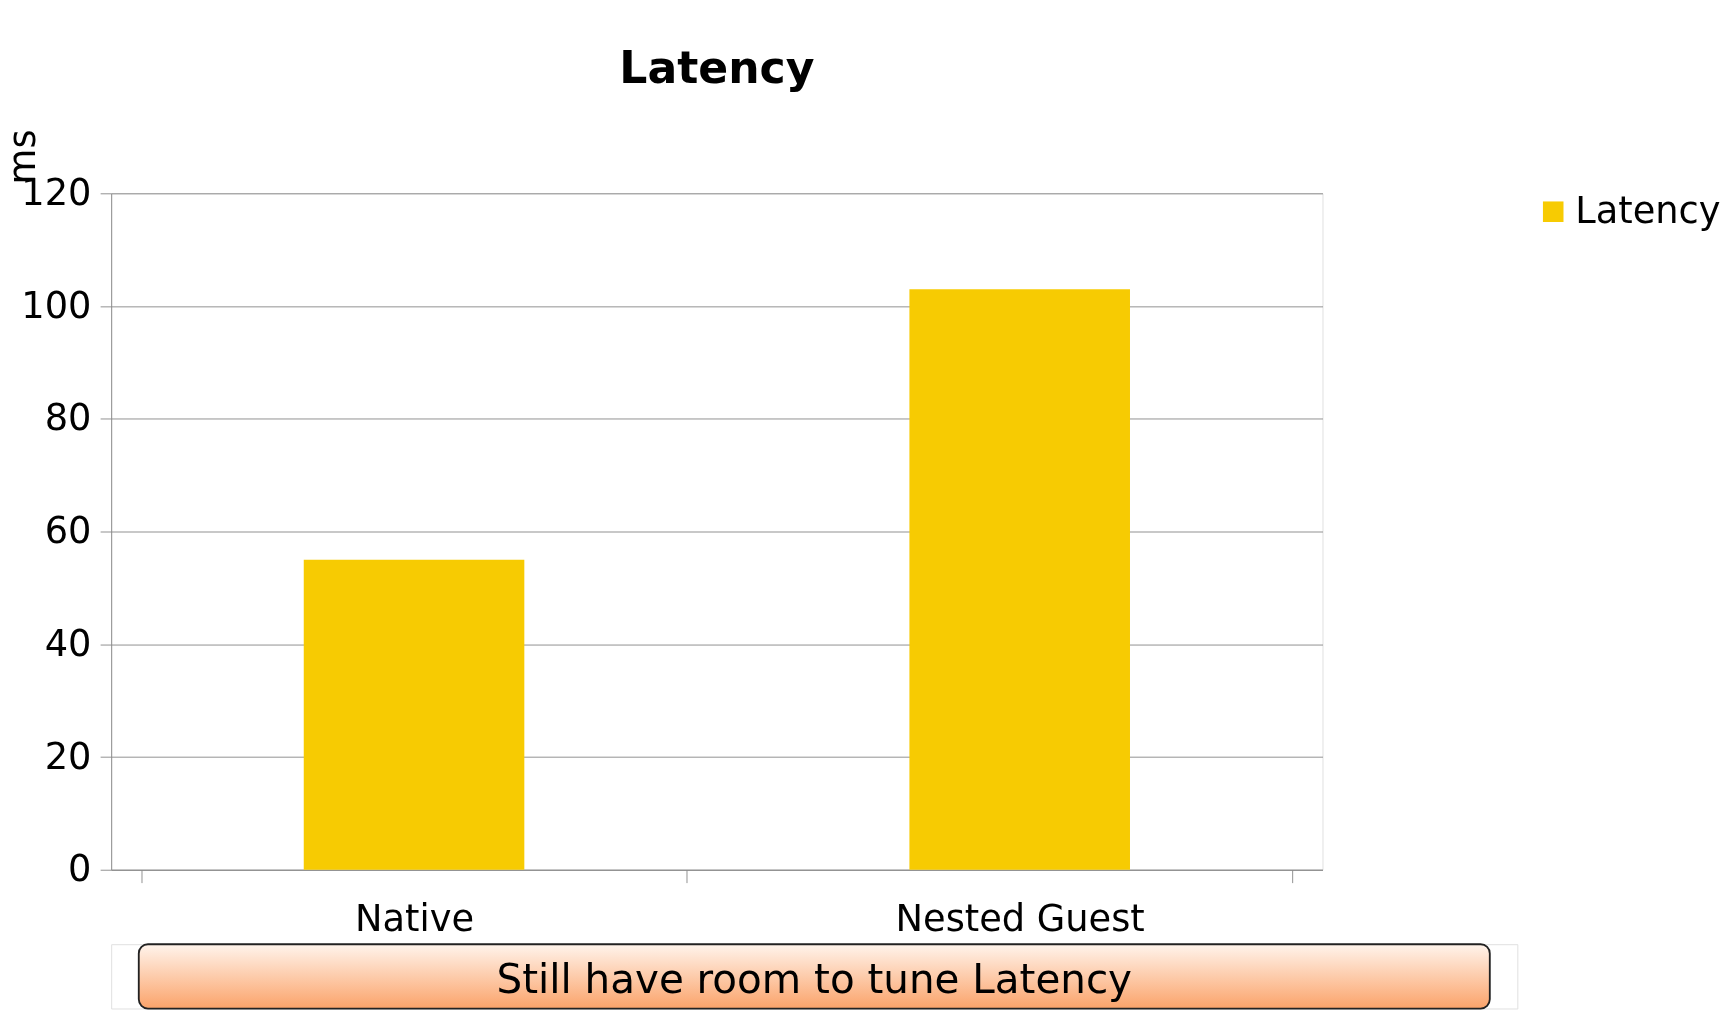  Describe the element at coordinates (1648, 210) in the screenshot. I see `legend-label: Latency` at that location.